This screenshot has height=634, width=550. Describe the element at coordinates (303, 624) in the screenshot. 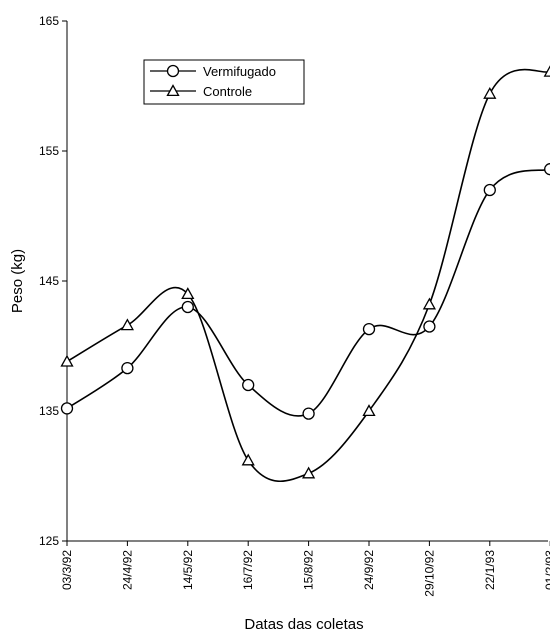

I see `x-axis-title: Datas das coletas` at that location.